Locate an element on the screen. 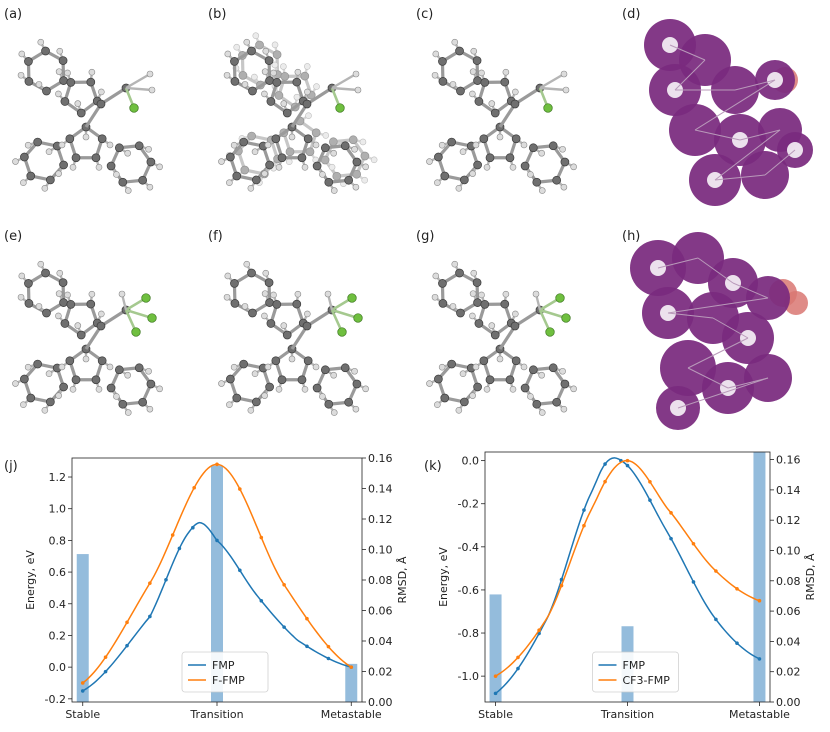 The width and height of the screenshot is (830, 732). y-tick-label: 0.0 is located at coordinates (58, 667).